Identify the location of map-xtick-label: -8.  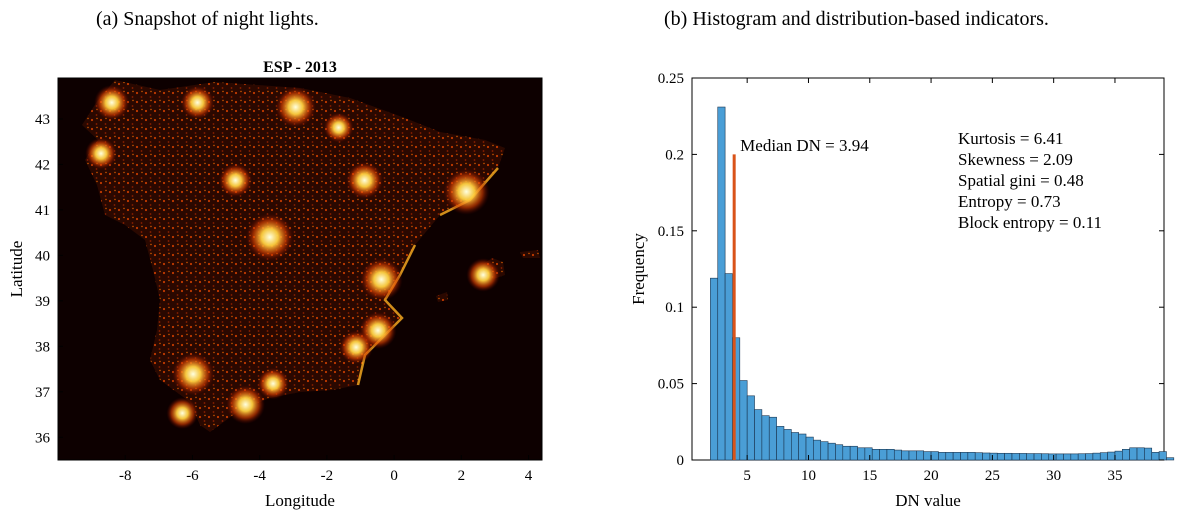
(125, 476).